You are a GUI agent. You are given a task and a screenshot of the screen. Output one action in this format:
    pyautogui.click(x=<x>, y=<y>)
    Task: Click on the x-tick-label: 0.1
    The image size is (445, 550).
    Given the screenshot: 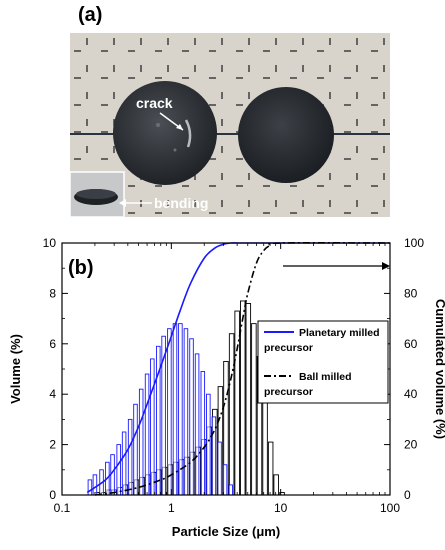 What is the action you would take?
    pyautogui.click(x=62, y=508)
    